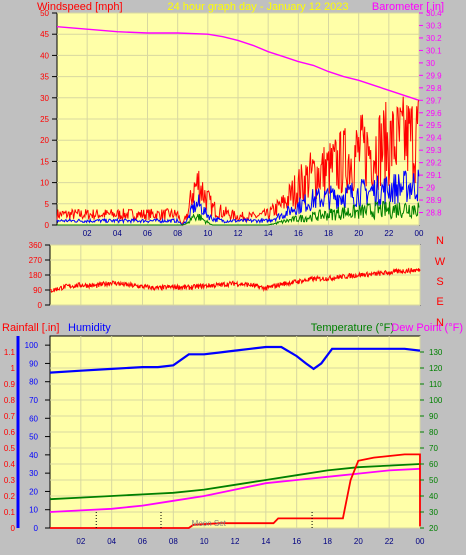  I want to click on temperature-tick-label: 20, so click(433, 528).